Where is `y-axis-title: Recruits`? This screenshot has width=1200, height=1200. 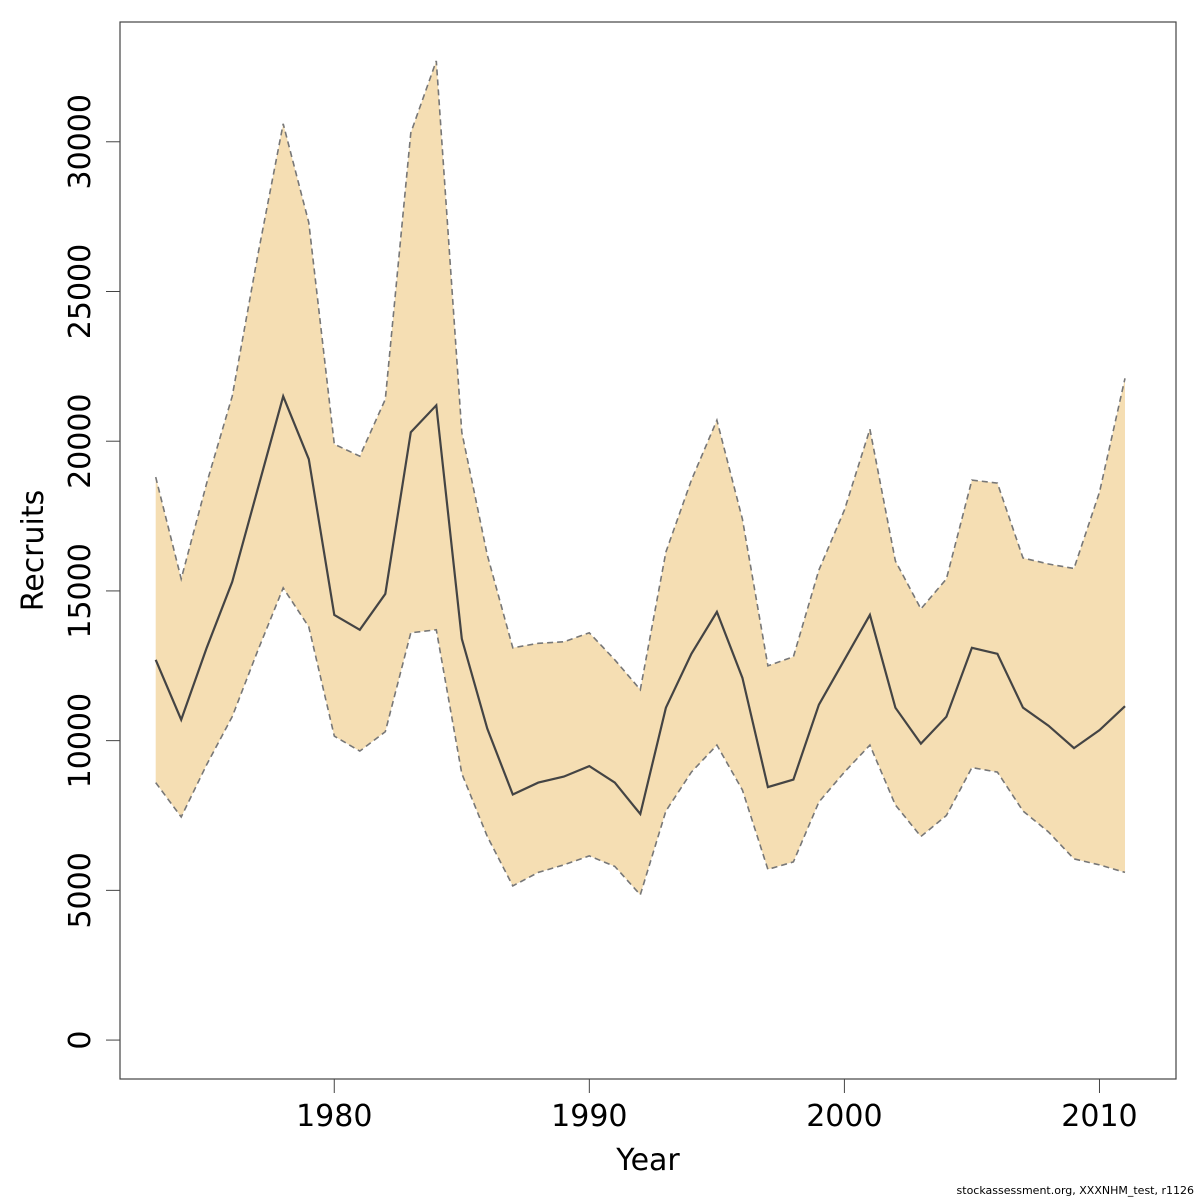 y-axis-title: Recruits is located at coordinates (33, 551).